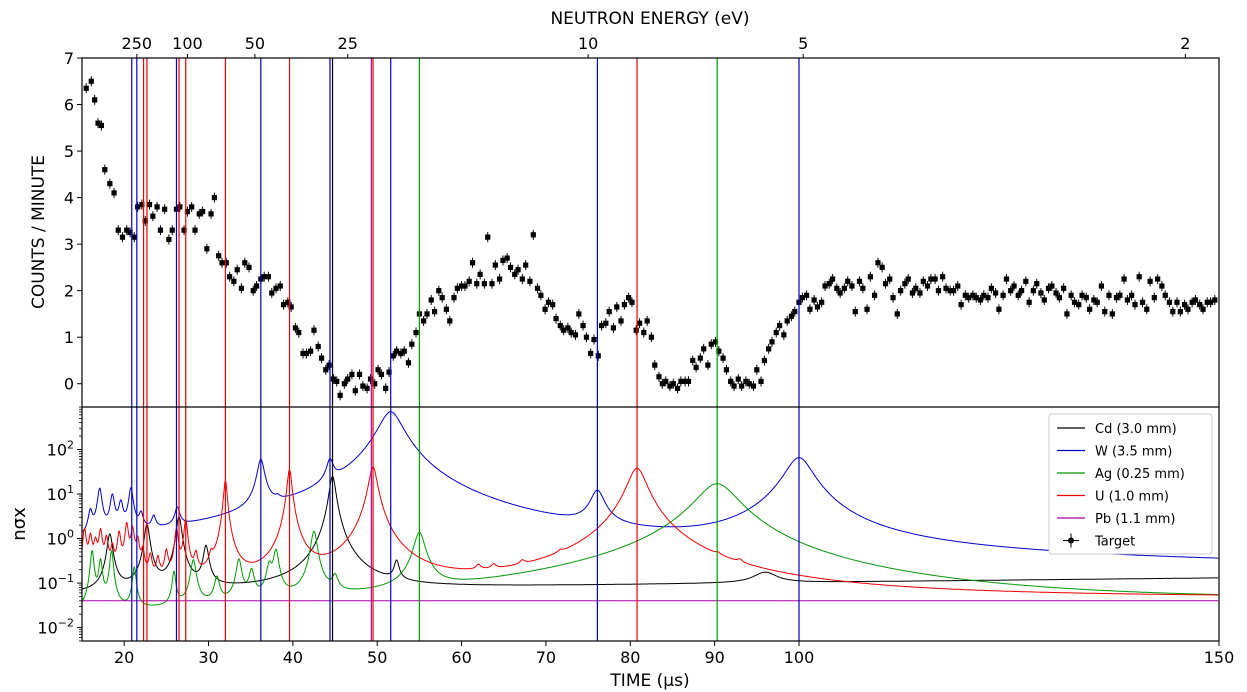 This screenshot has height=692, width=1247. I want to click on x-tick-label: 50, so click(377, 657).